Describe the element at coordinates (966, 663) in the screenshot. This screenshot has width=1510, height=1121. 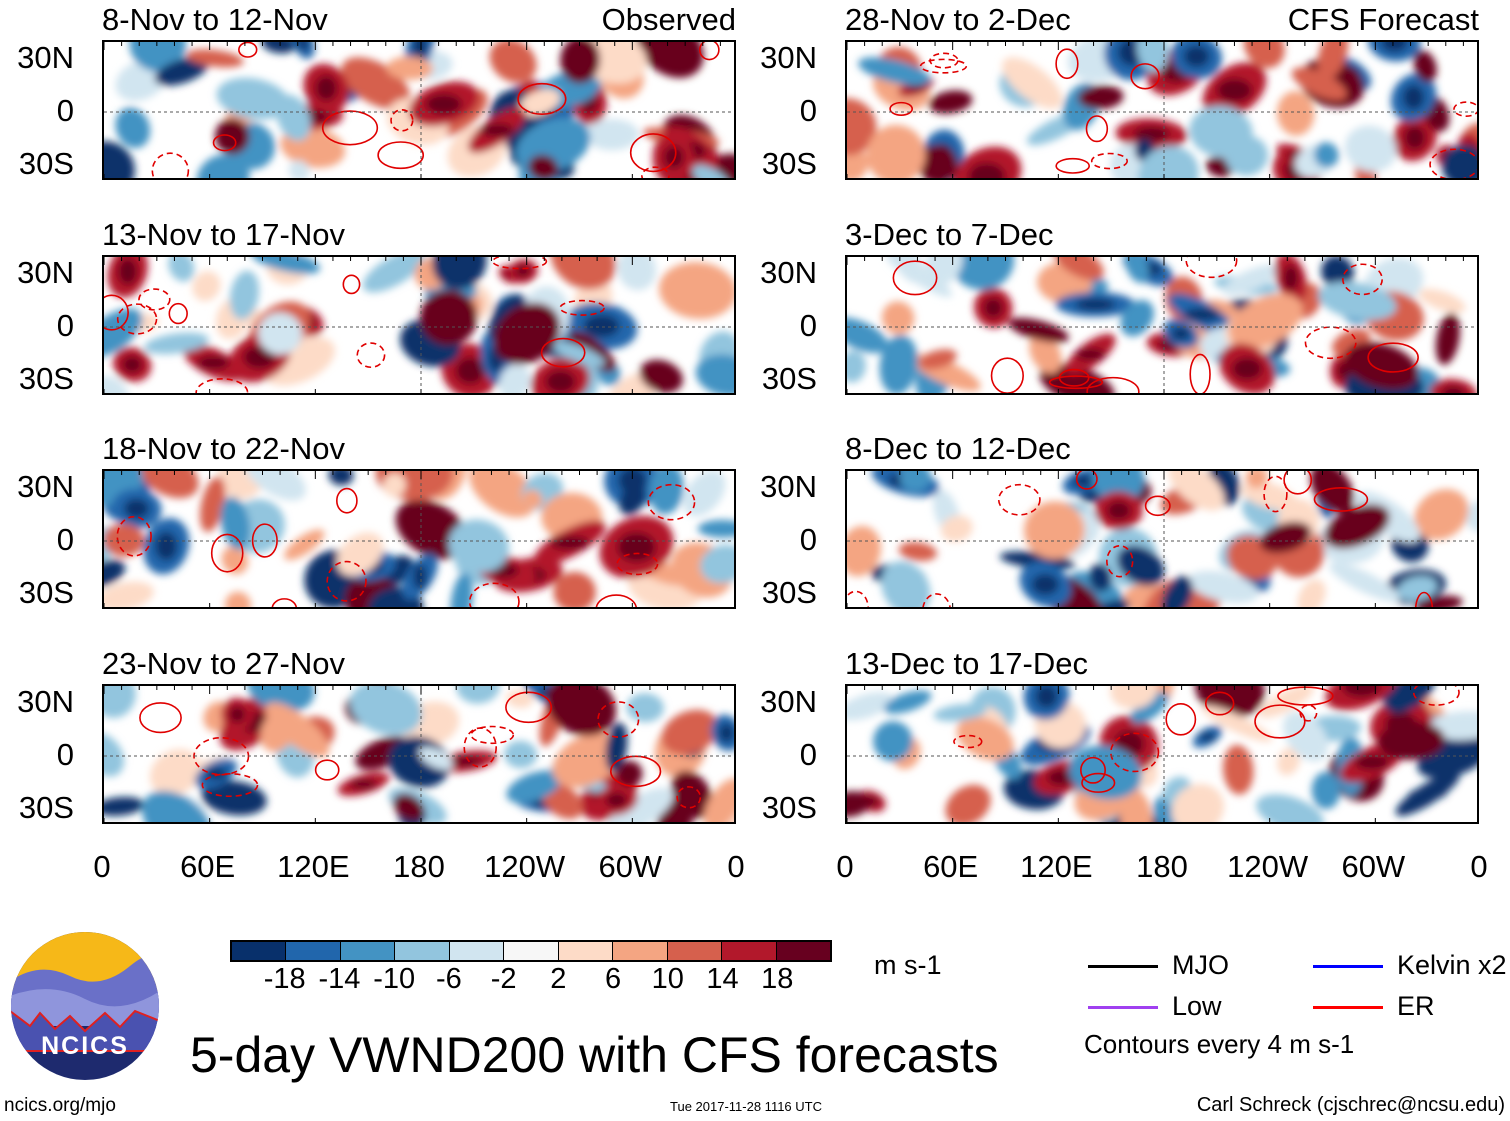
I see `panel-title: 13-Dec to 17-Dec` at that location.